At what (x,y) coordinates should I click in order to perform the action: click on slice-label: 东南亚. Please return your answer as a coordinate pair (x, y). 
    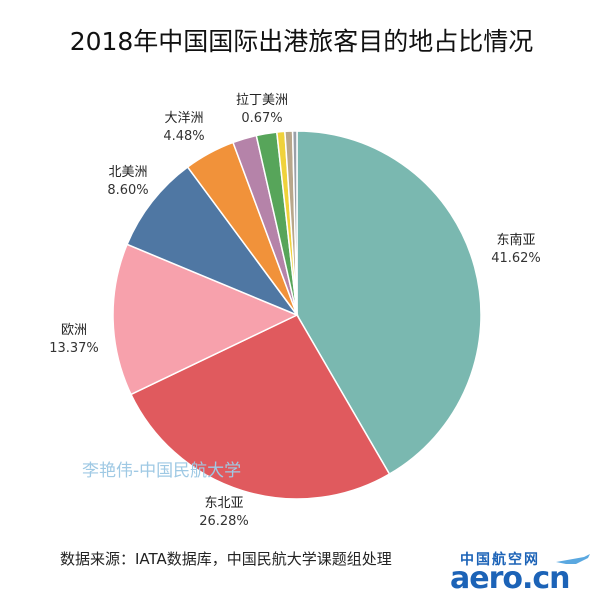
    Looking at the image, I should click on (515, 240).